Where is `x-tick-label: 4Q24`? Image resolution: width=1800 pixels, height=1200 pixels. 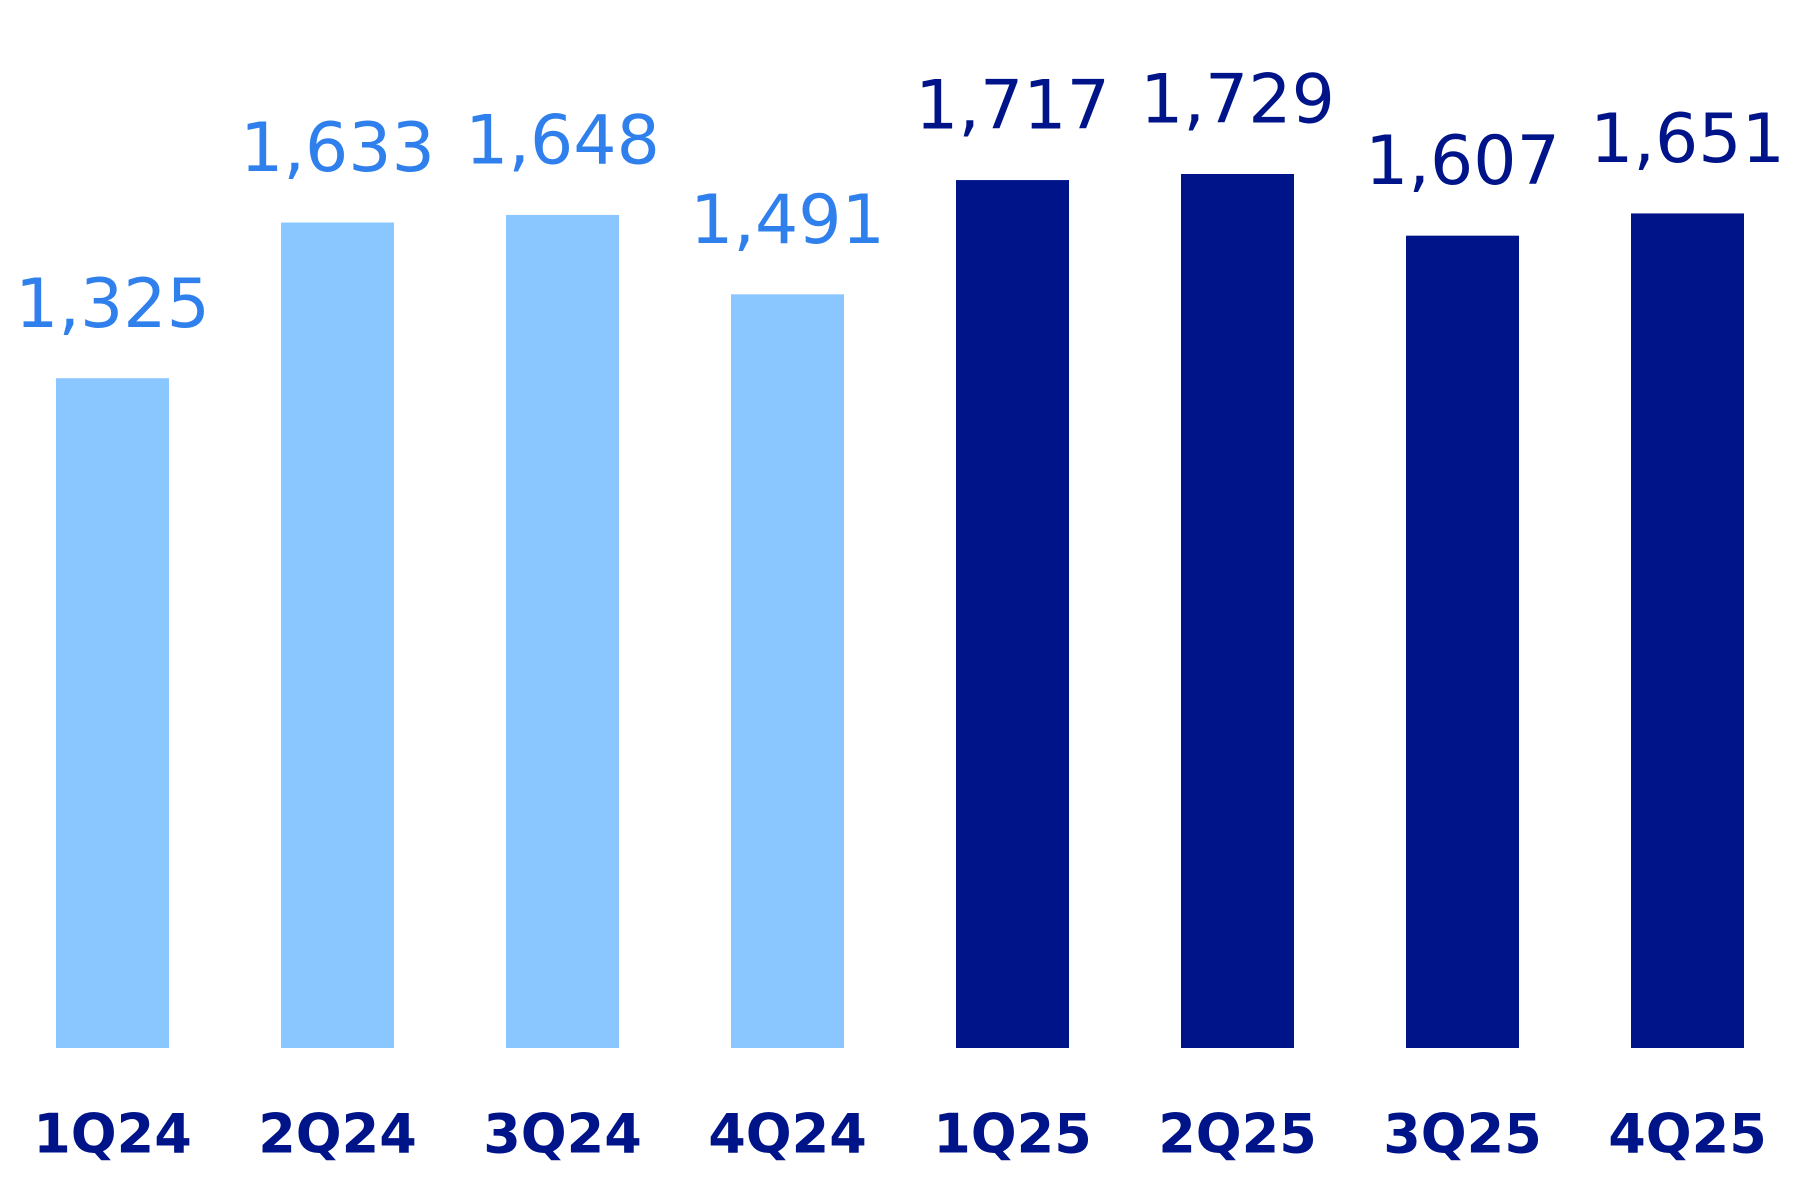 x-tick-label: 4Q24 is located at coordinates (787, 1134).